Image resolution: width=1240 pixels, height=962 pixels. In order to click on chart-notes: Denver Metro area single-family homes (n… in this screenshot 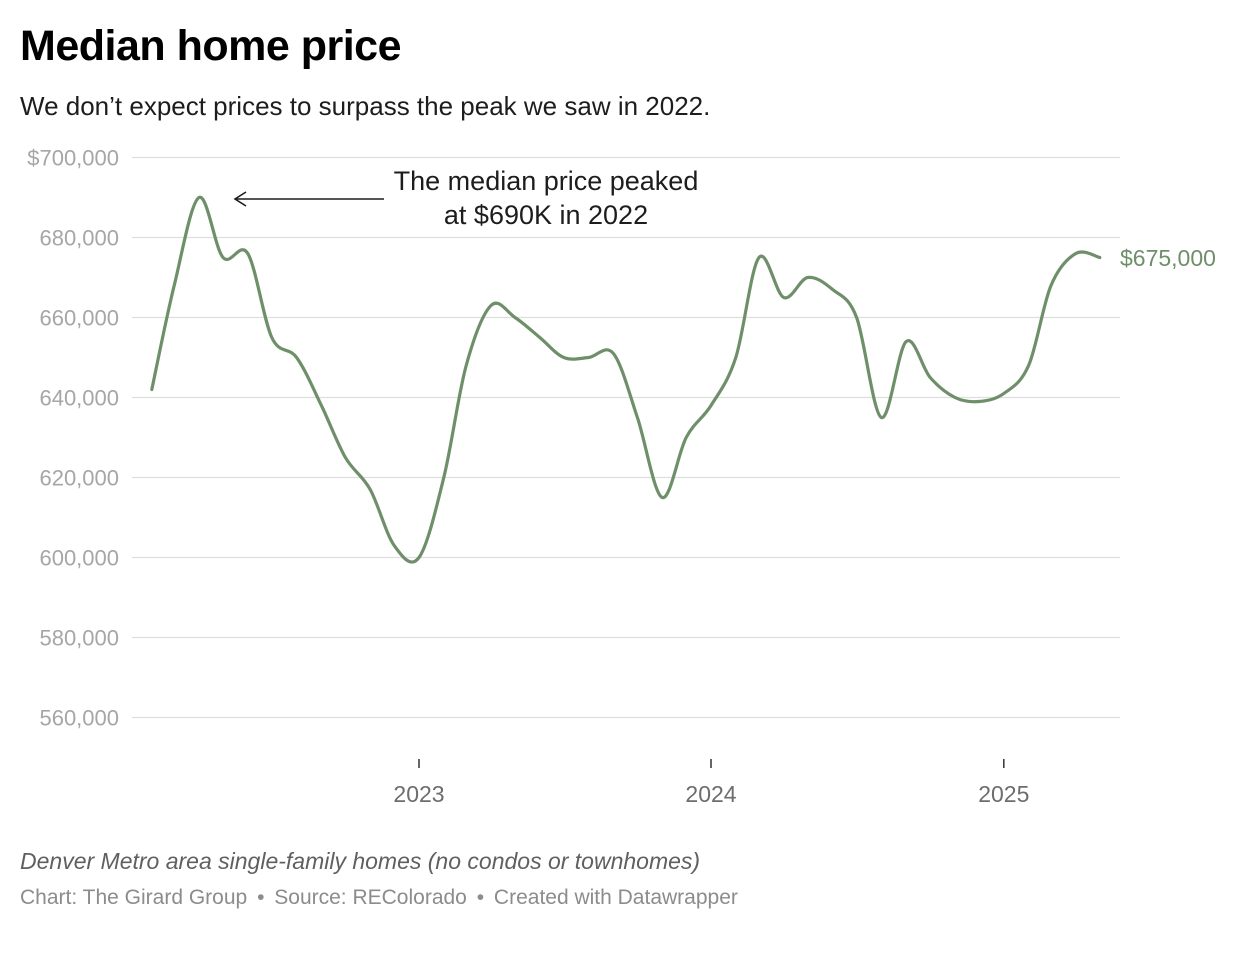, I will do `click(360, 861)`.